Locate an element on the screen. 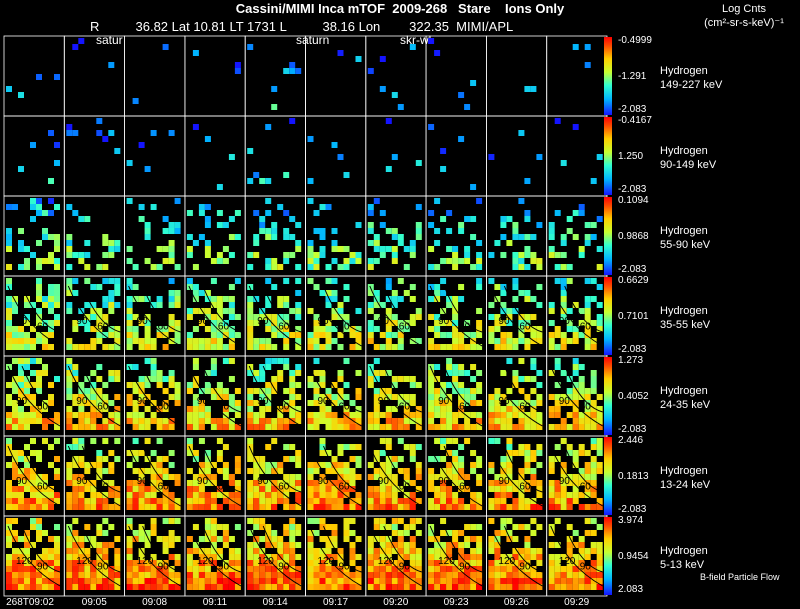 Image resolution: width=800 pixels, height=609 pixels. panel-species: Hydrogen is located at coordinates (684, 471).